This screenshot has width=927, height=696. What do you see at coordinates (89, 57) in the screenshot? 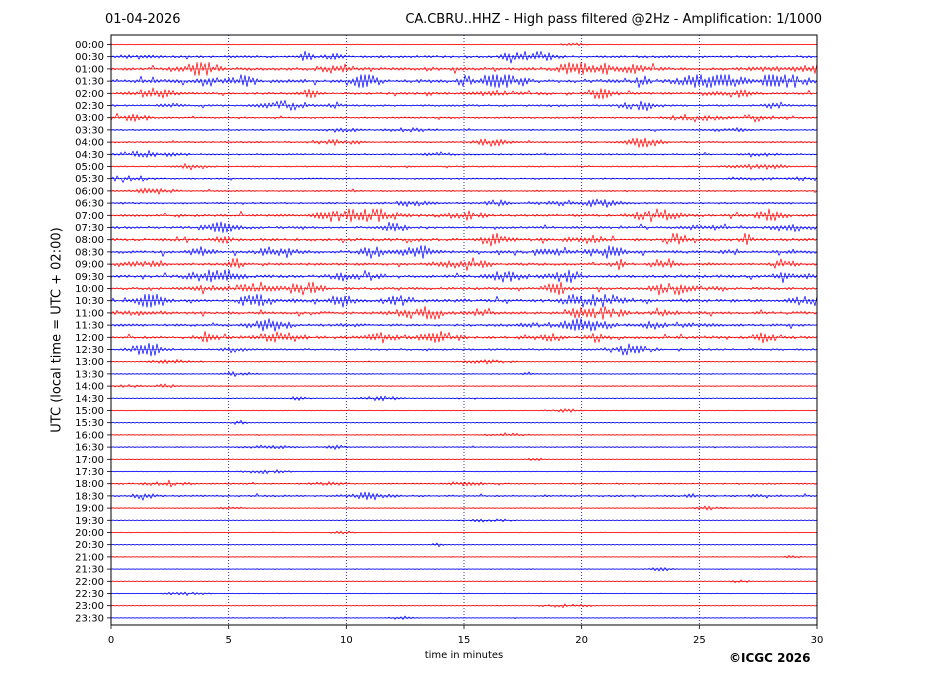
I see `y-tick-label: 00:30` at bounding box center [89, 57].